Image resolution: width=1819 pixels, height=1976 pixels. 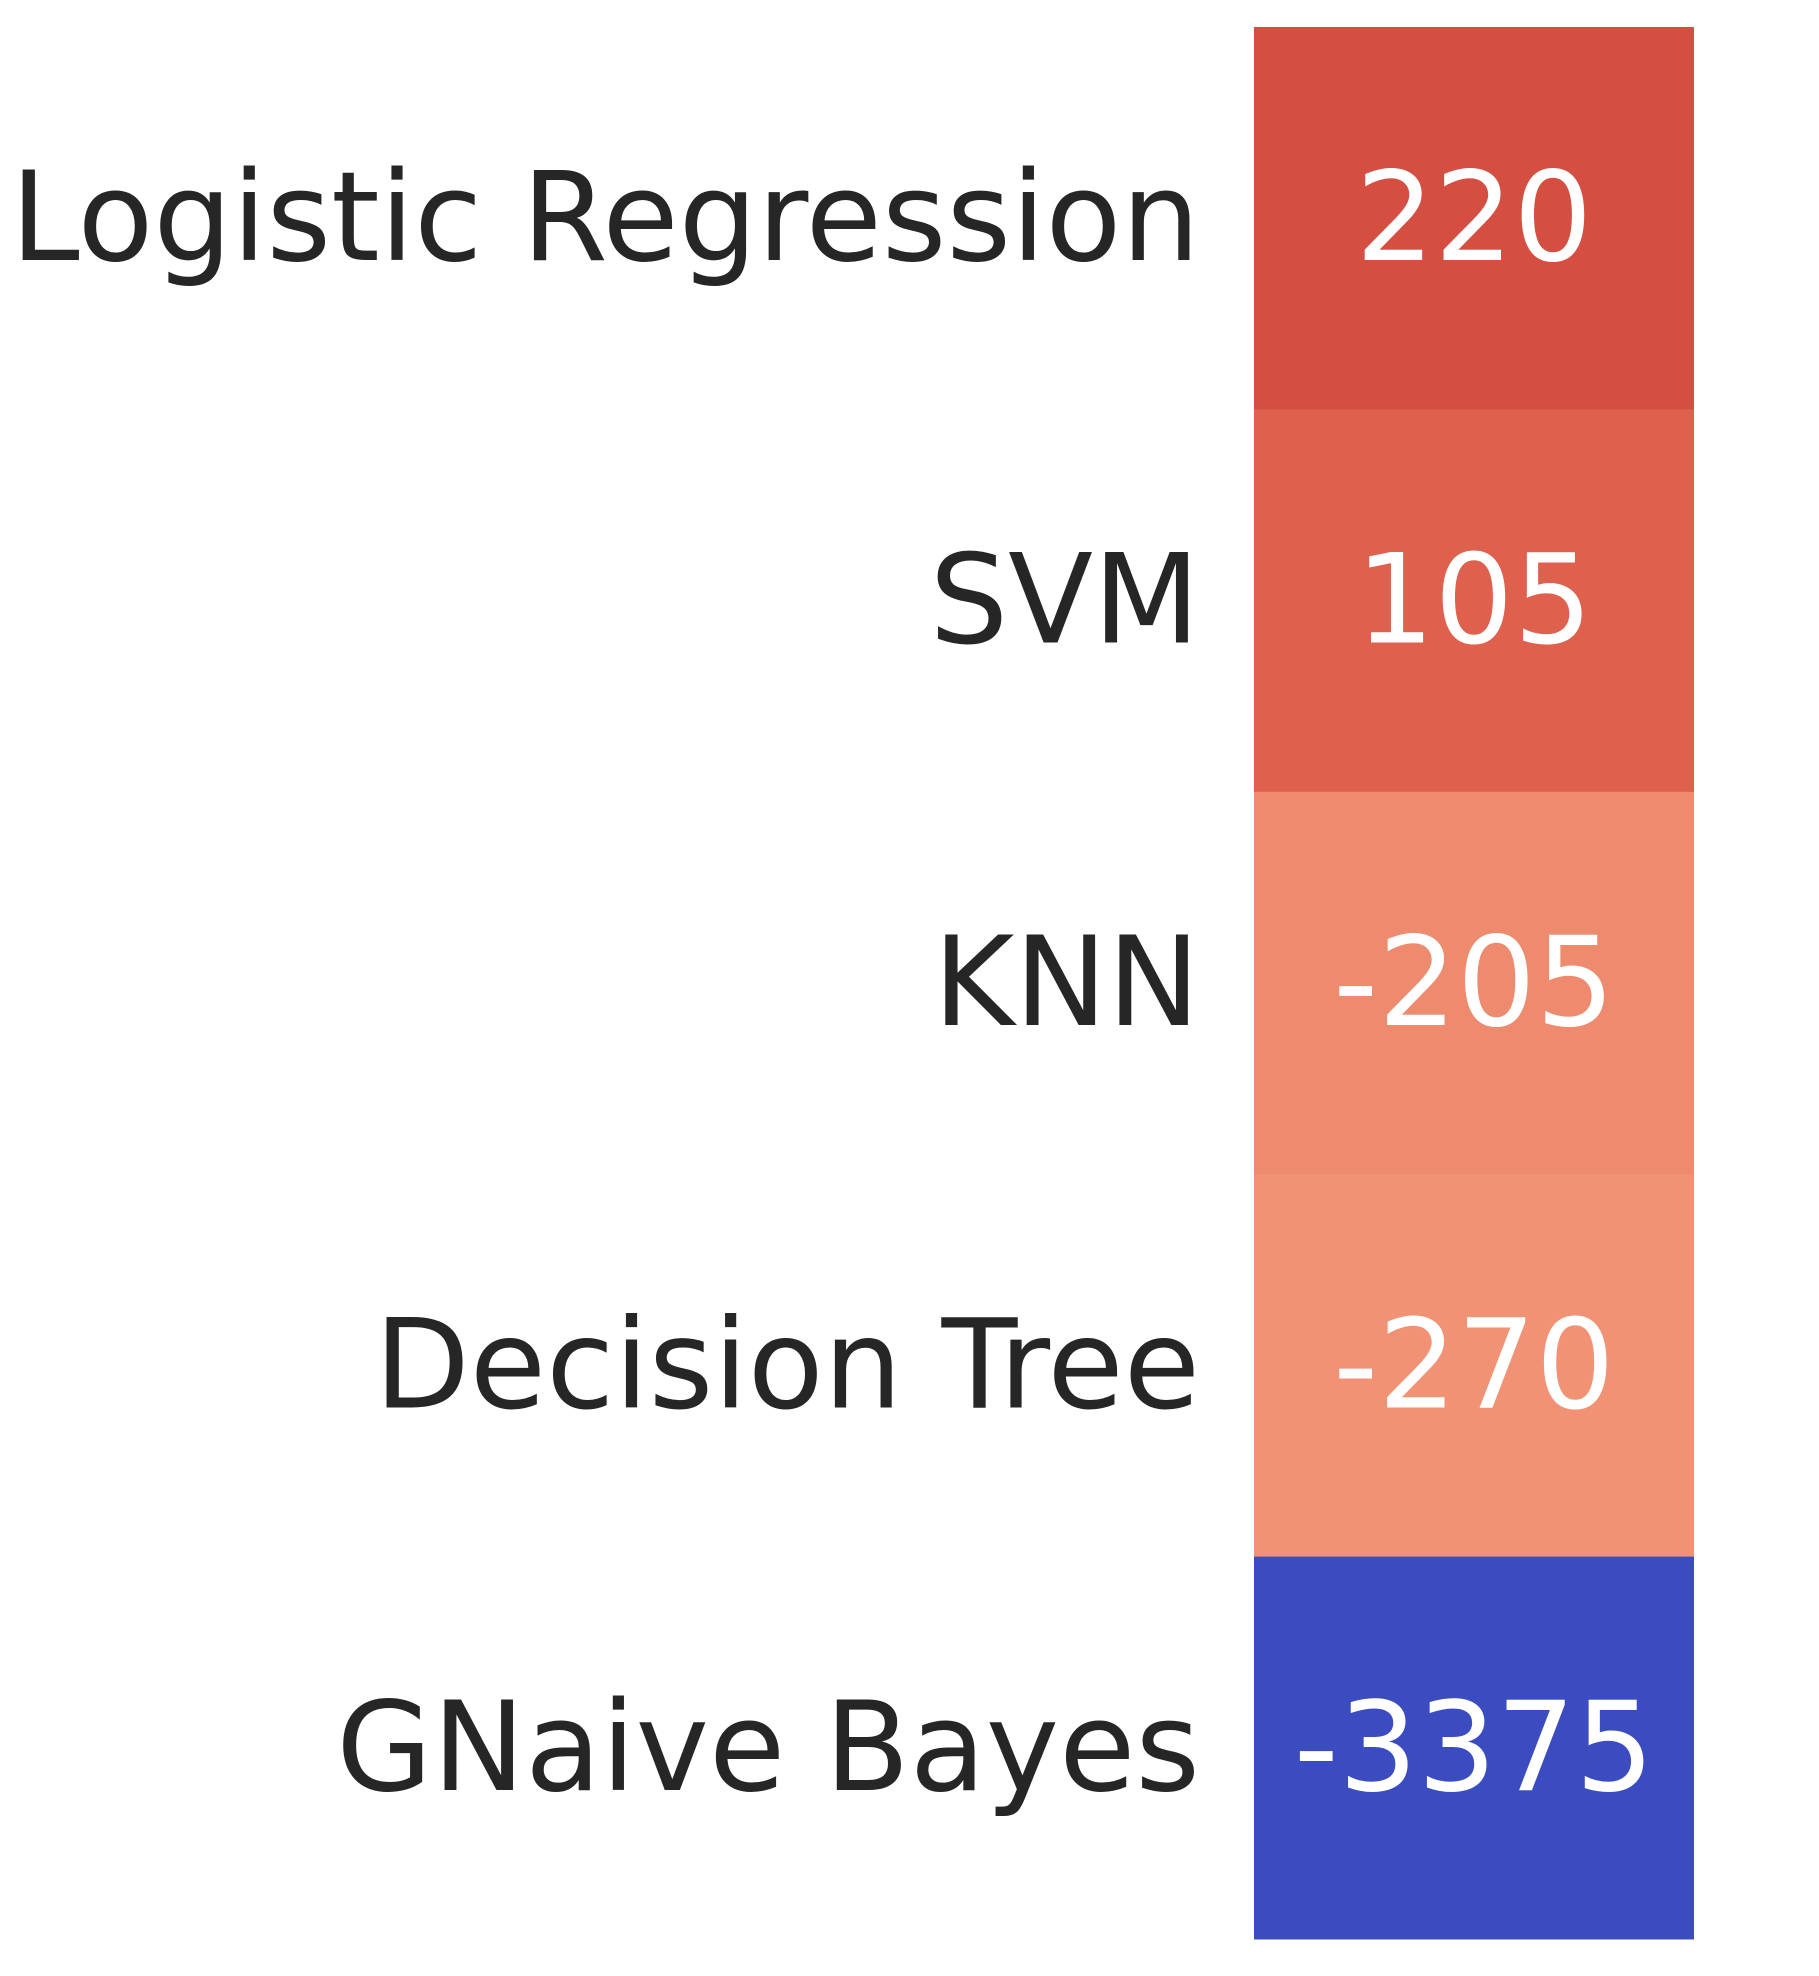 What do you see at coordinates (768, 1748) in the screenshot?
I see `row-tick-label: GNaive Bayes` at bounding box center [768, 1748].